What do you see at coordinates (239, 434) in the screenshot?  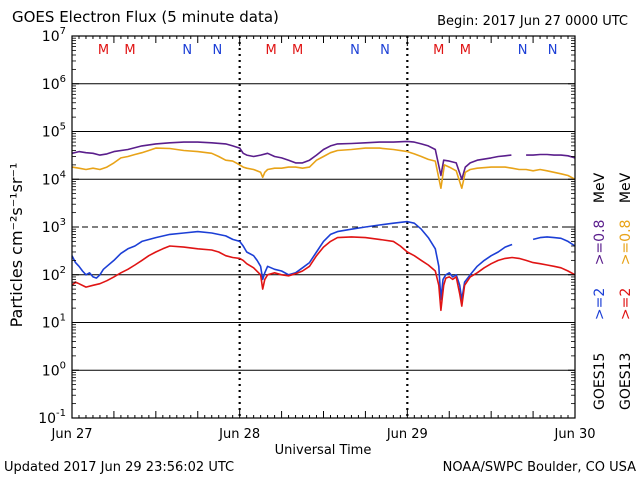 I see `x-tick-label: Jun 28` at bounding box center [239, 434].